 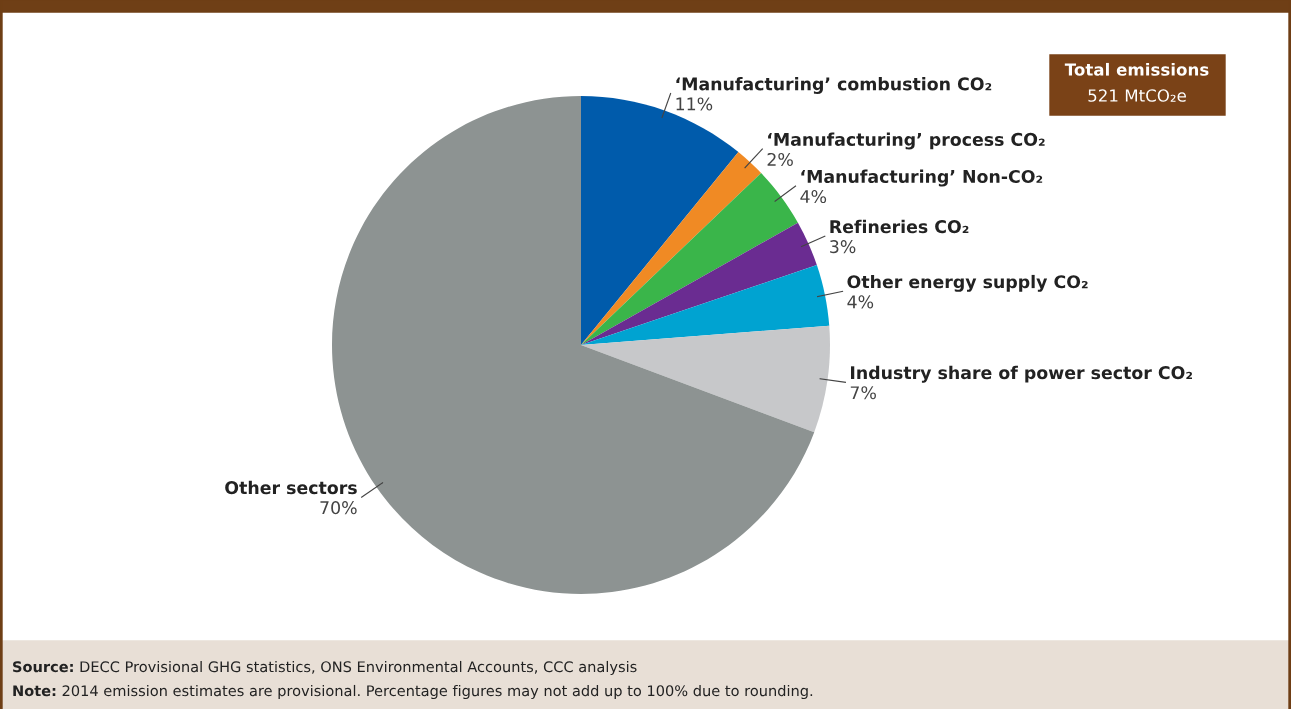 What do you see at coordinates (1021, 374) in the screenshot?
I see `slice-label: Industry share of power sector CO₂` at bounding box center [1021, 374].